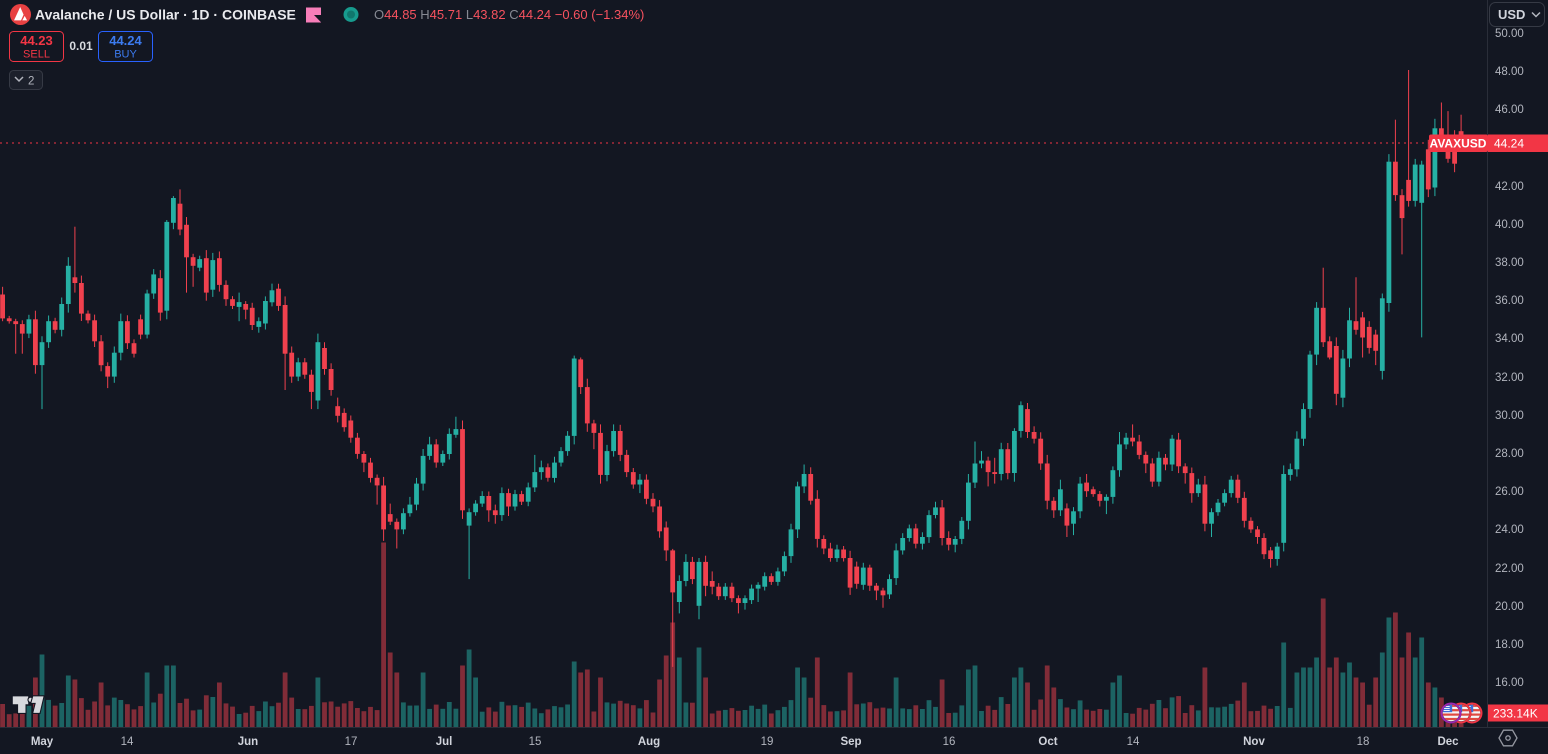 The height and width of the screenshot is (754, 1548). I want to click on svg-text: Dec, so click(1448, 742).